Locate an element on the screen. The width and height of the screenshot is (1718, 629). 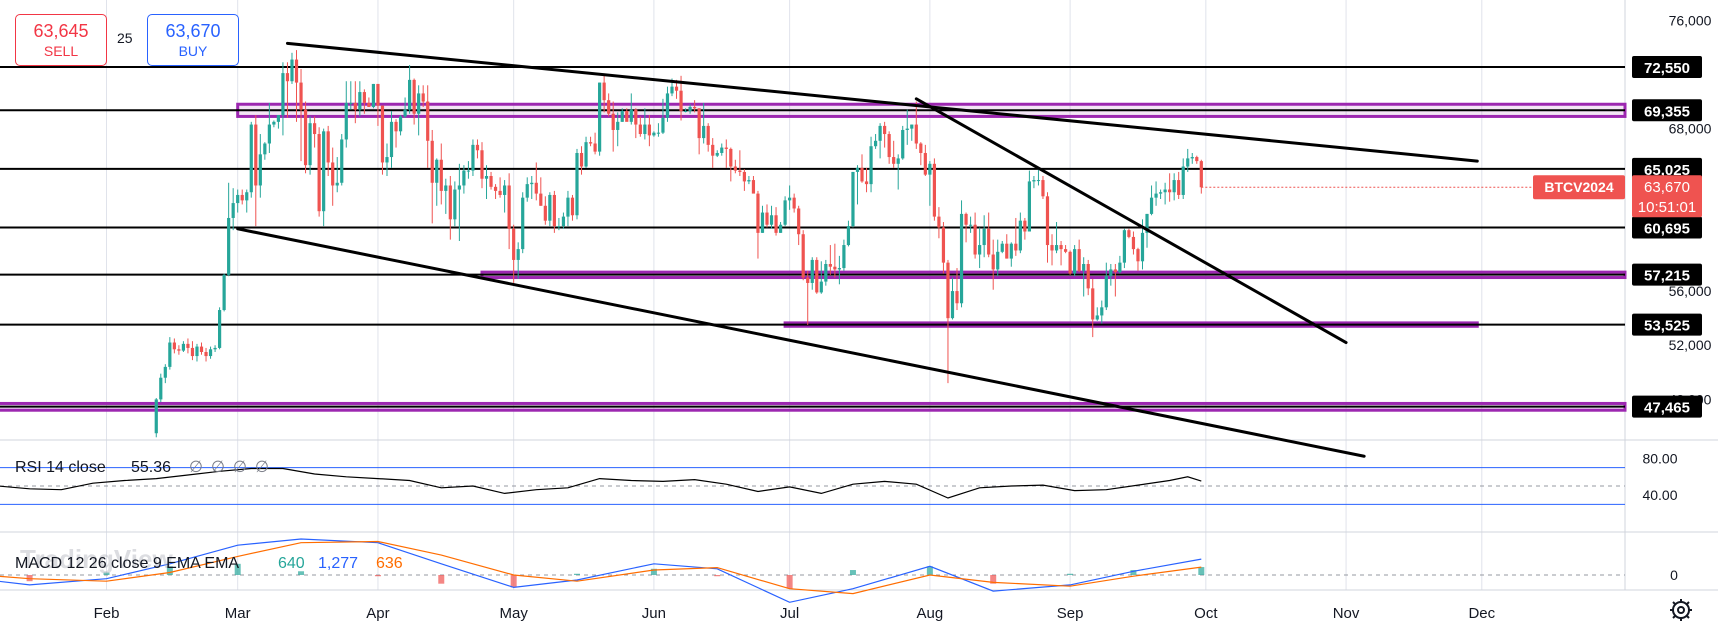
settings-gear-icon is located at coordinates (1681, 610).